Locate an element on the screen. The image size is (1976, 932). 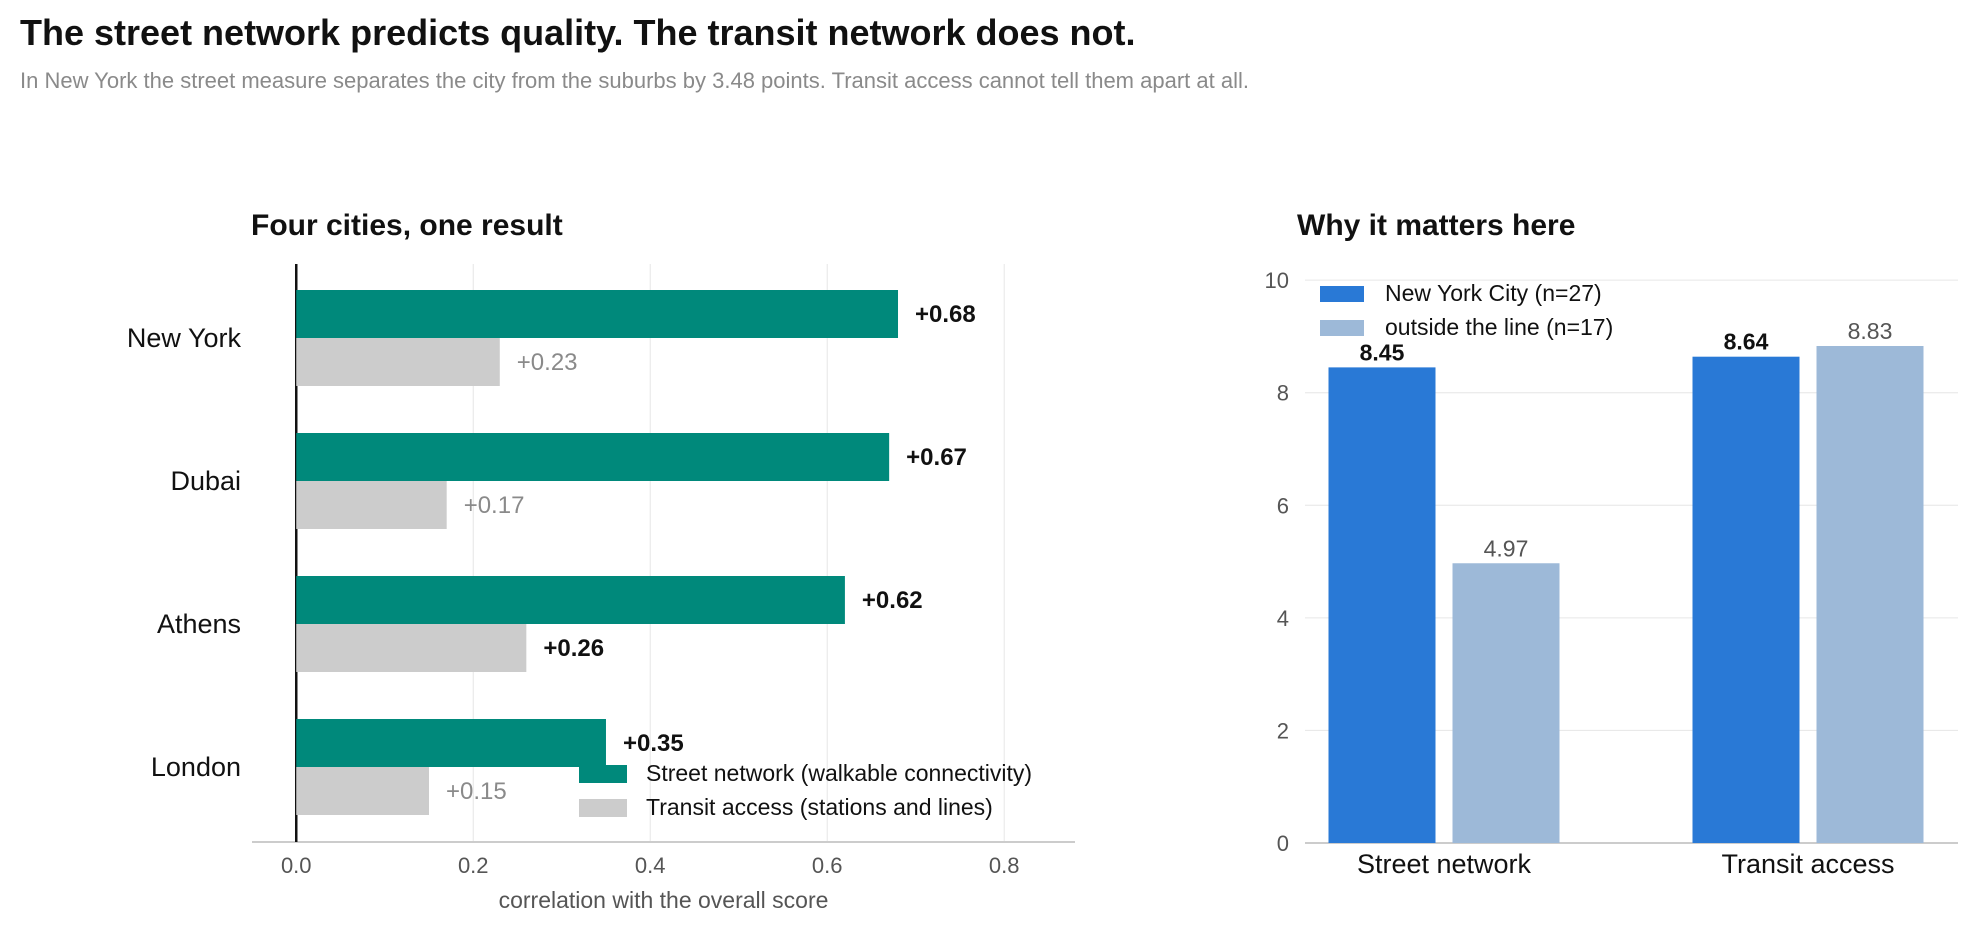
data-label-outside-street-network: 4.97 is located at coordinates (1506, 548).